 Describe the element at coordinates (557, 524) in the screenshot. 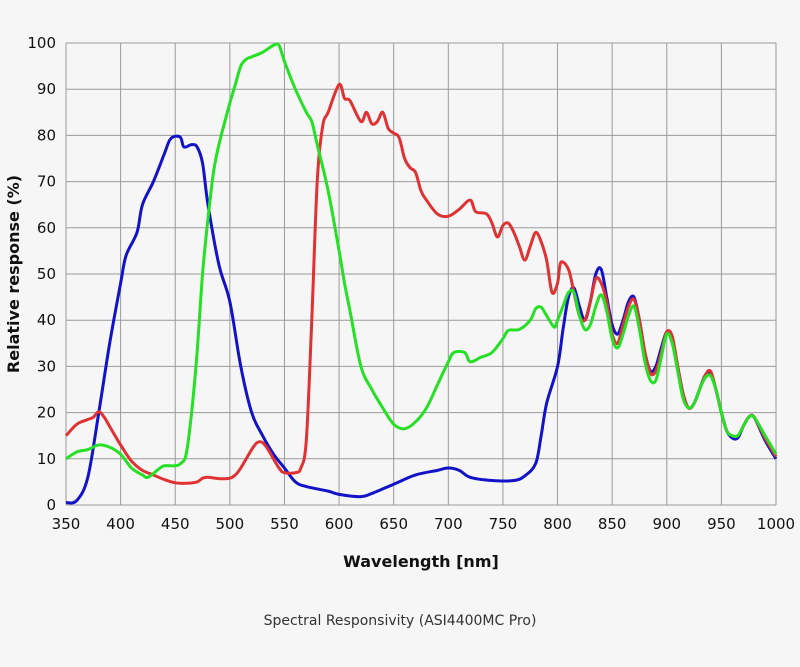

I see `x-tick-label: 800` at that location.